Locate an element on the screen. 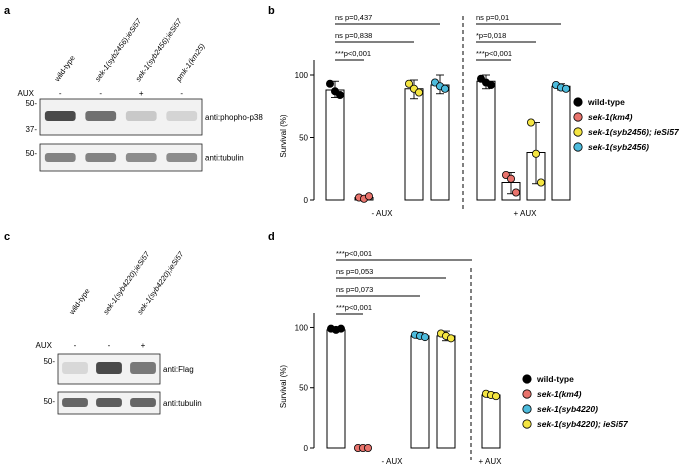 The width and height of the screenshot is (700, 468). p-value-label: ns p=0,073 is located at coordinates (354, 289).